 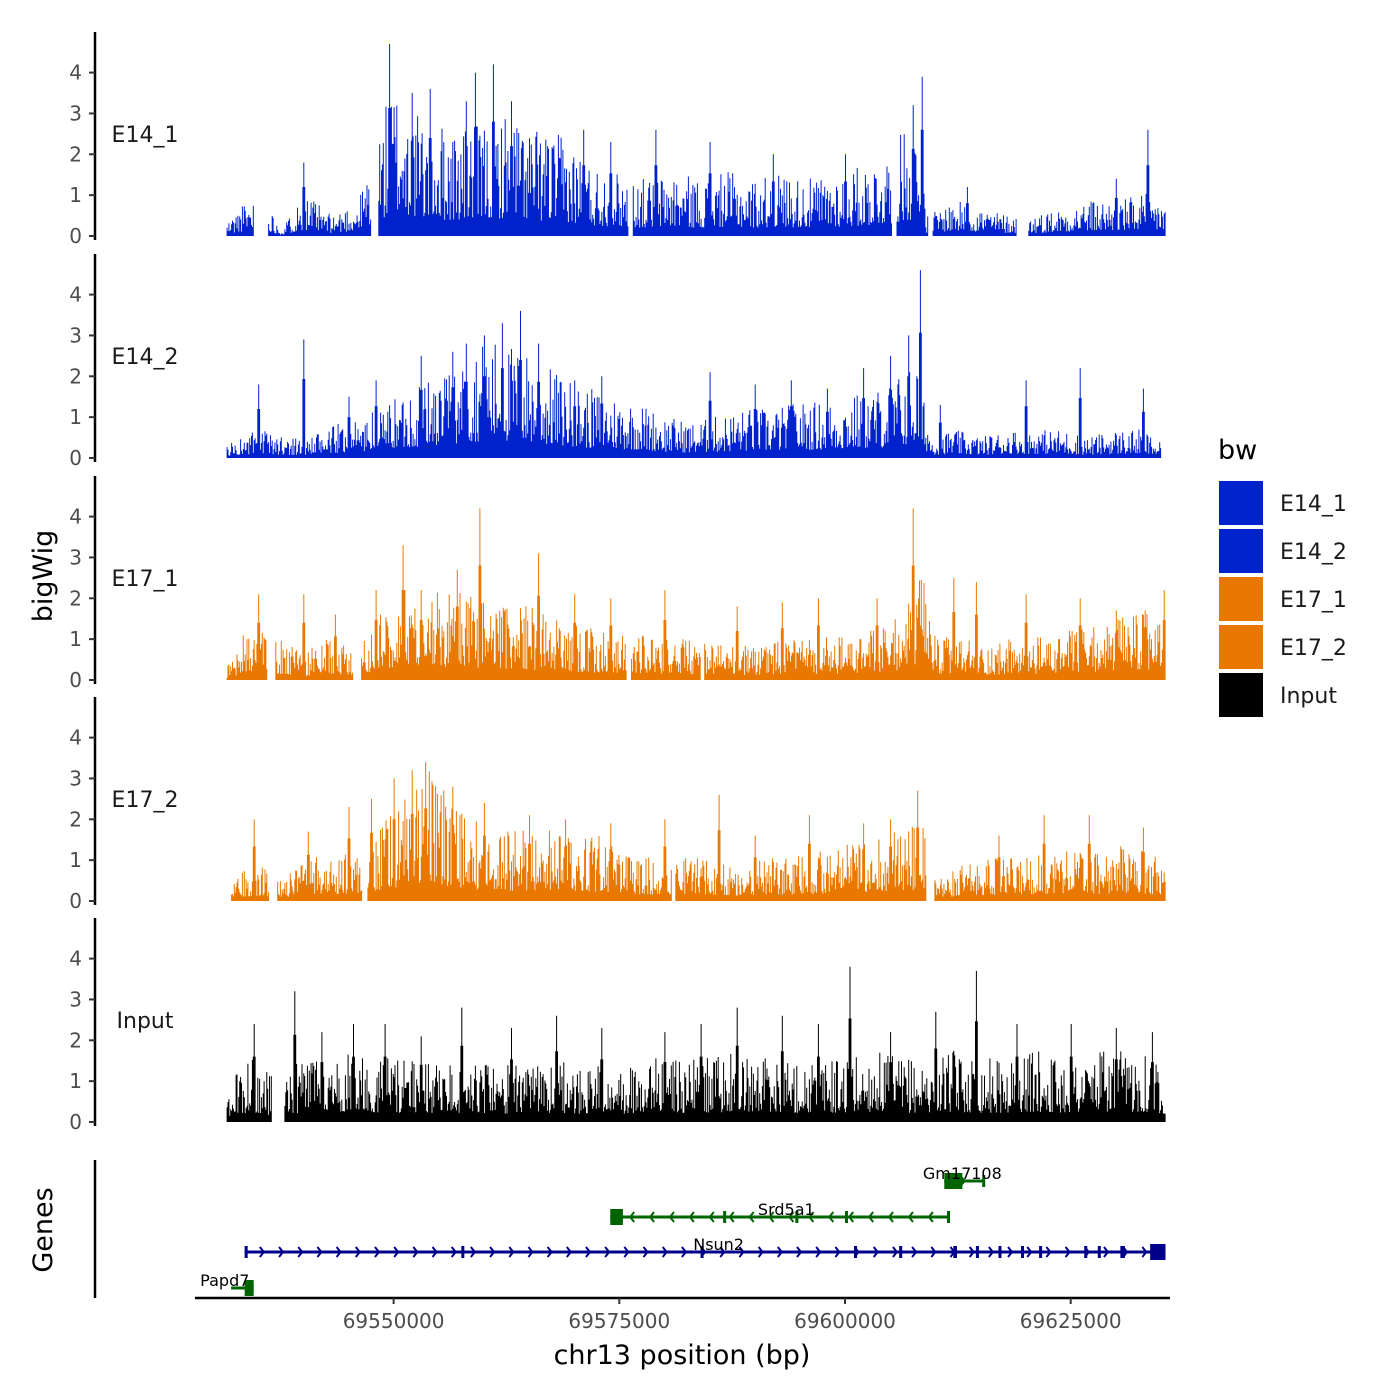 What do you see at coordinates (1241, 695) in the screenshot?
I see `legend-swatch-Input` at bounding box center [1241, 695].